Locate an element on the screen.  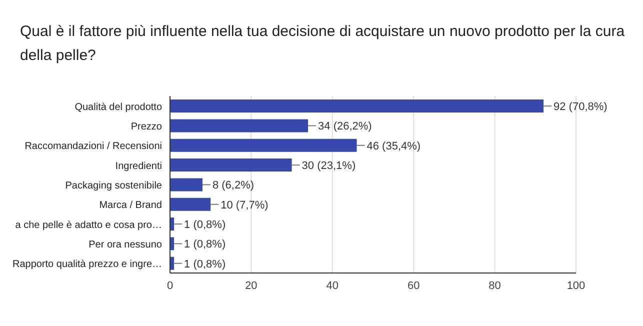
y-tick-label: Qualità del prodotto is located at coordinates (118, 107).